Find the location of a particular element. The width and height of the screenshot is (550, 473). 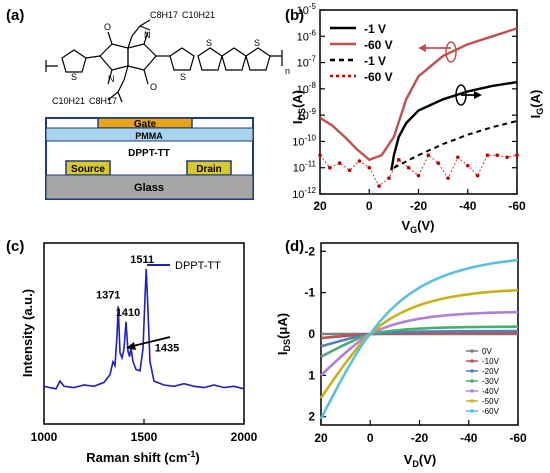

device-stack is located at coordinates (149, 158).